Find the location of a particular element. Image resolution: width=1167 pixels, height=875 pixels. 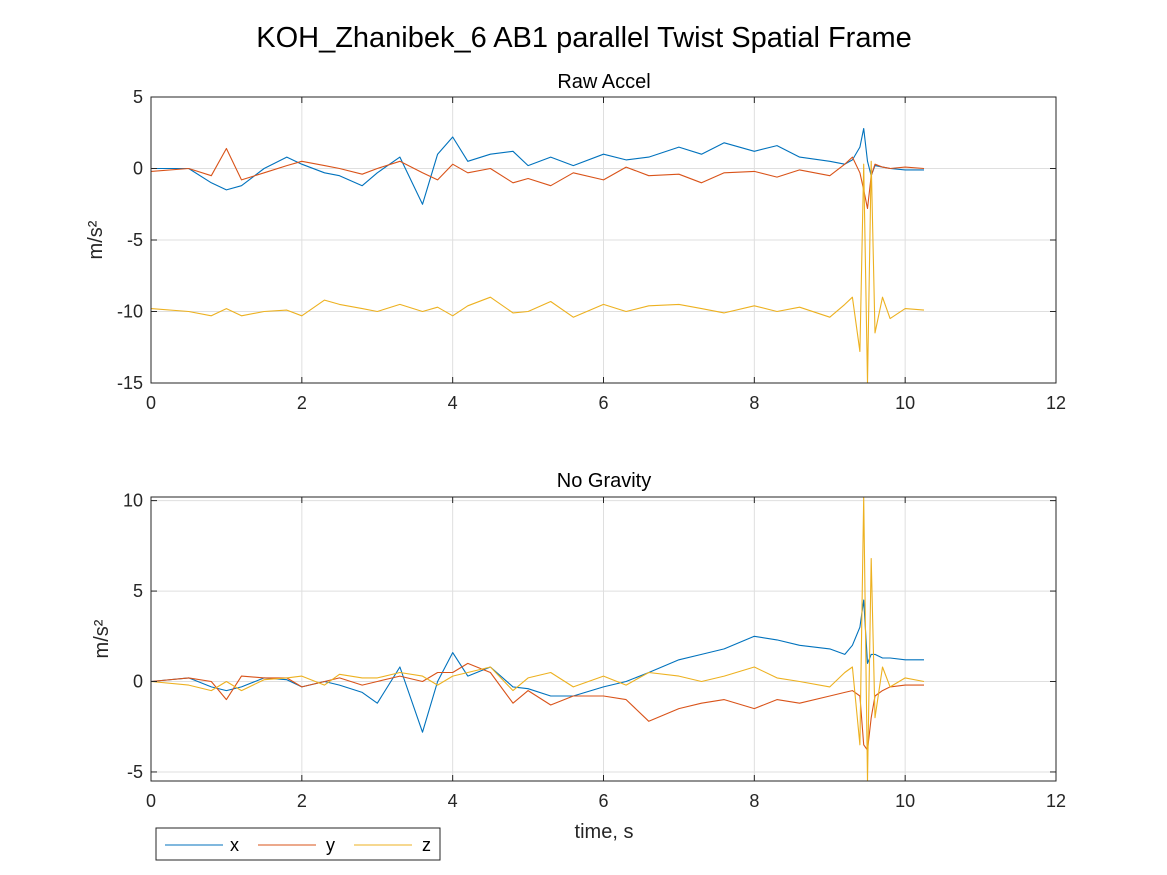

raw-accel-ylabel-text: m/s² is located at coordinates (96, 239).